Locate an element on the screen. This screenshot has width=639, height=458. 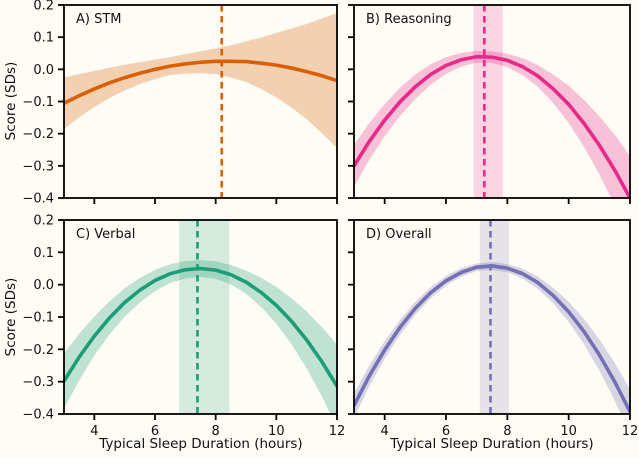
y-axis-label-top: Score (SDs) is located at coordinates (11, 101).